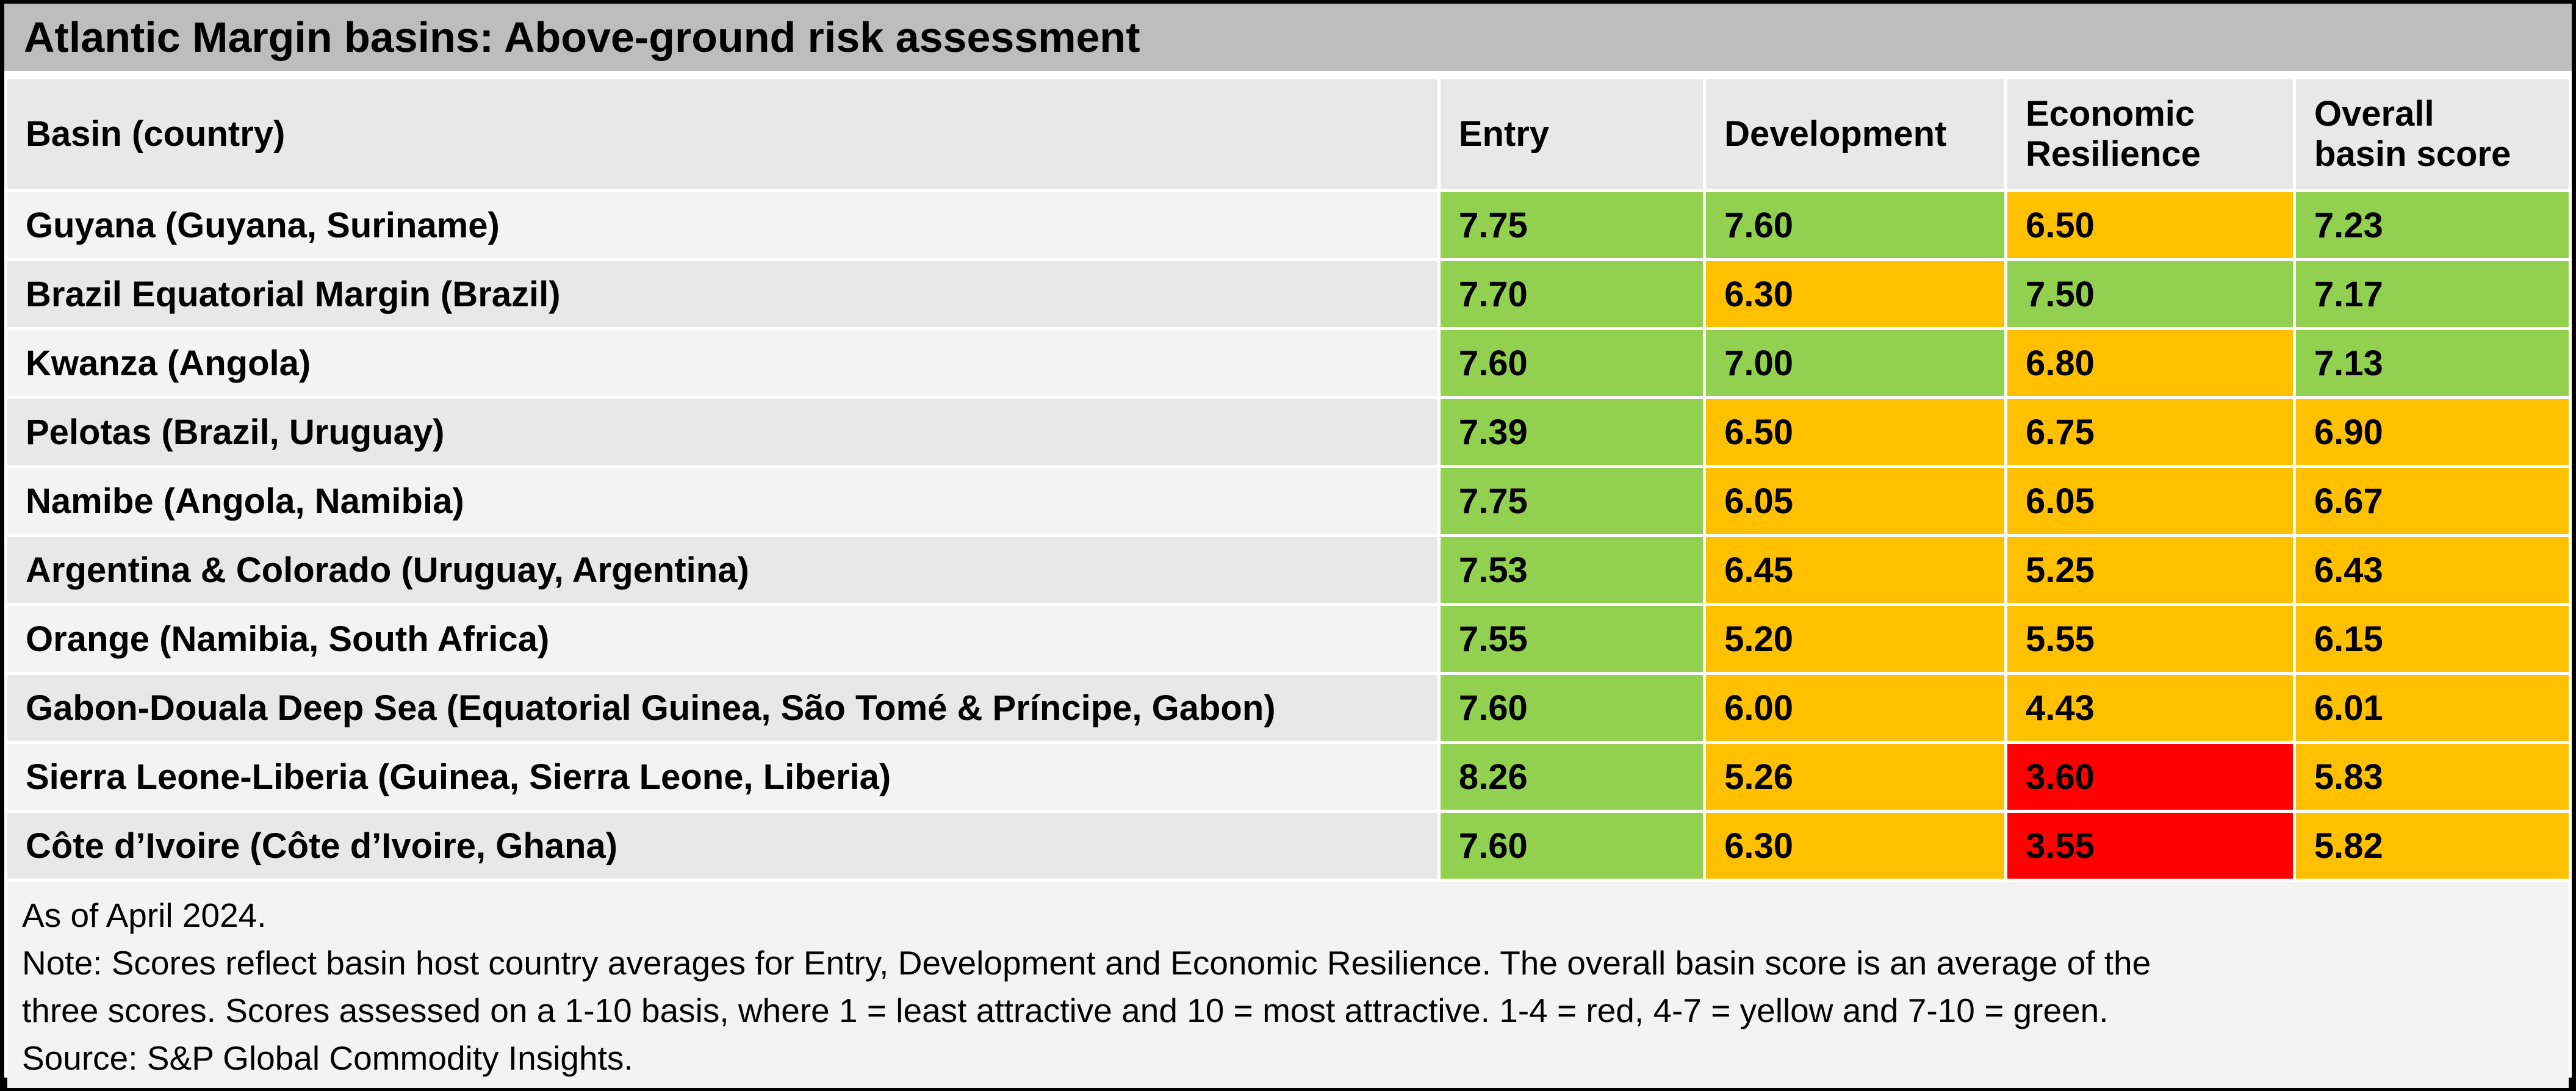  I want to click on basin-cell: Guyana (Guyana, Suriname), so click(722, 225).